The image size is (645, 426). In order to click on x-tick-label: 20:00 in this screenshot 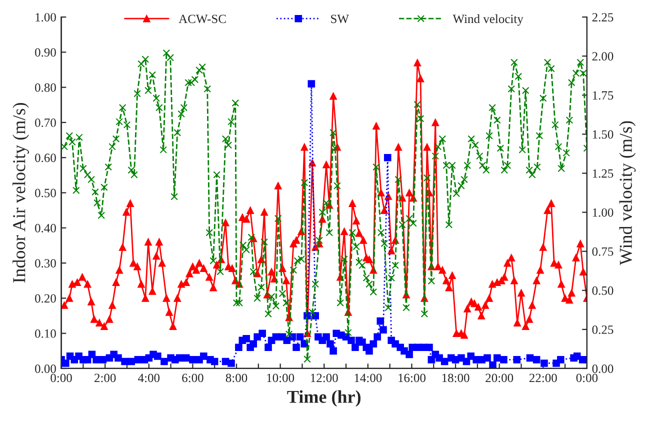, I will do `click(500, 378)`.